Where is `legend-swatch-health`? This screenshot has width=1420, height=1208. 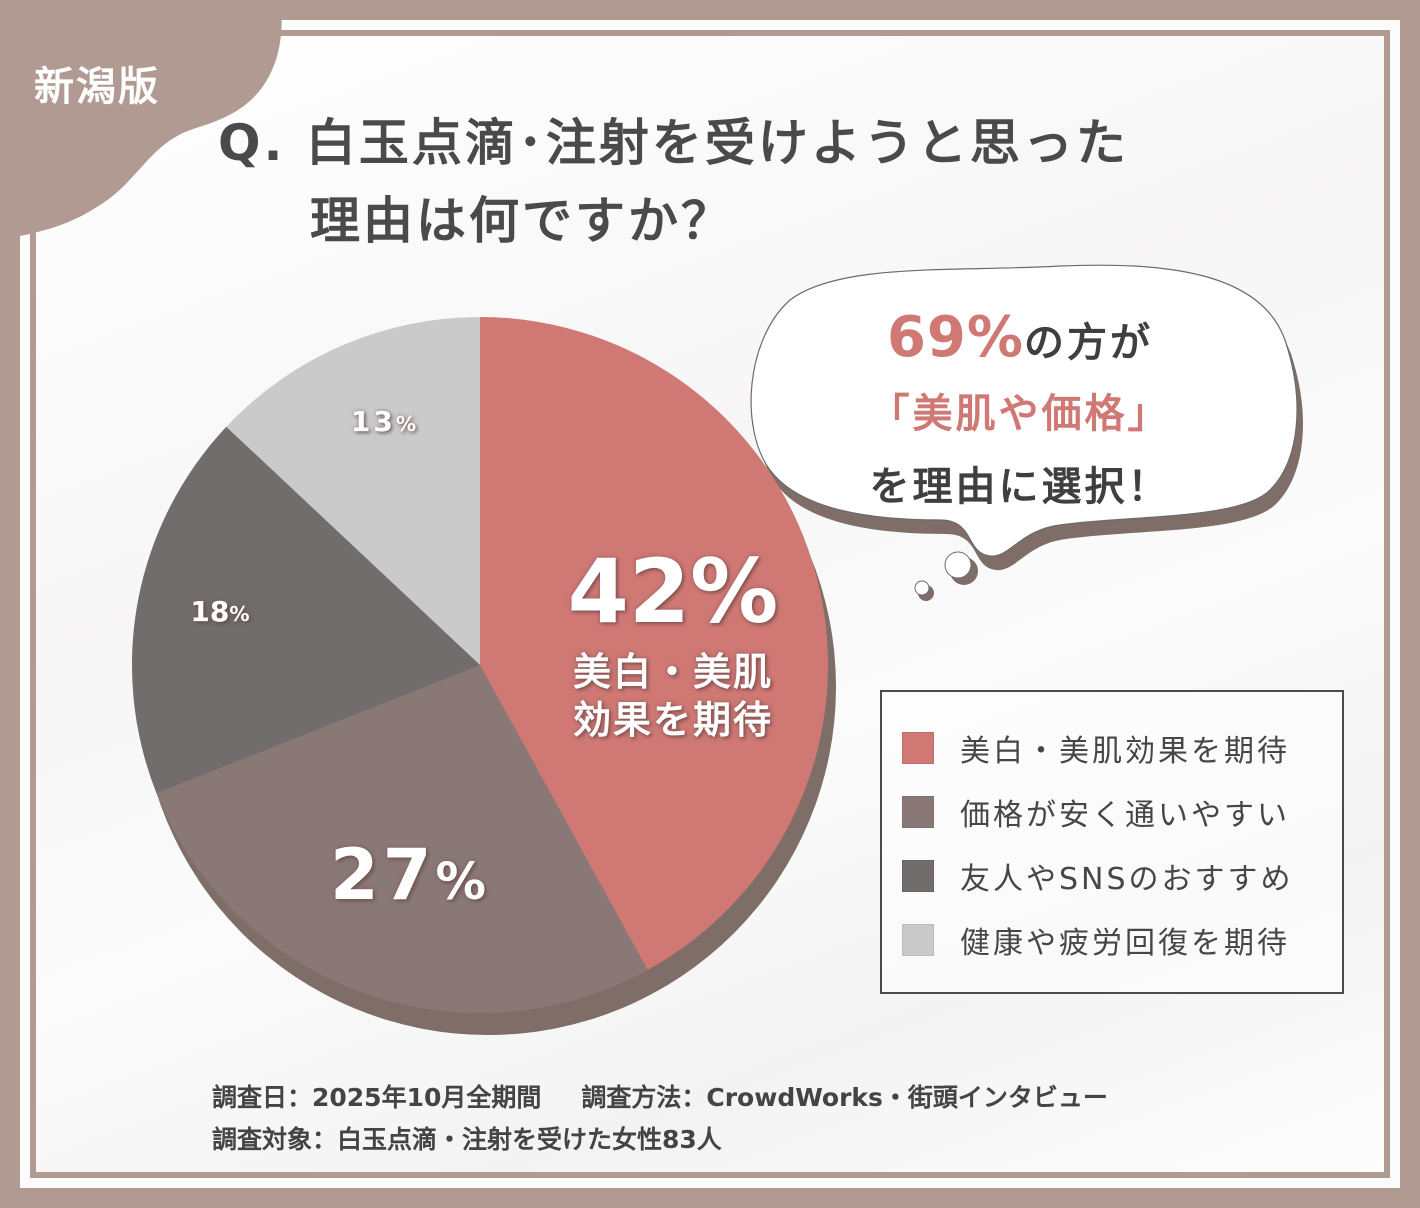
legend-swatch-health is located at coordinates (918, 940).